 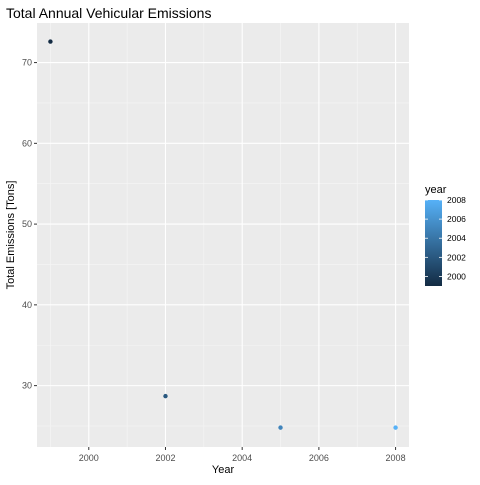 I want to click on legend: year 2008 2006 2004 2002 2000, so click(x=445, y=235).